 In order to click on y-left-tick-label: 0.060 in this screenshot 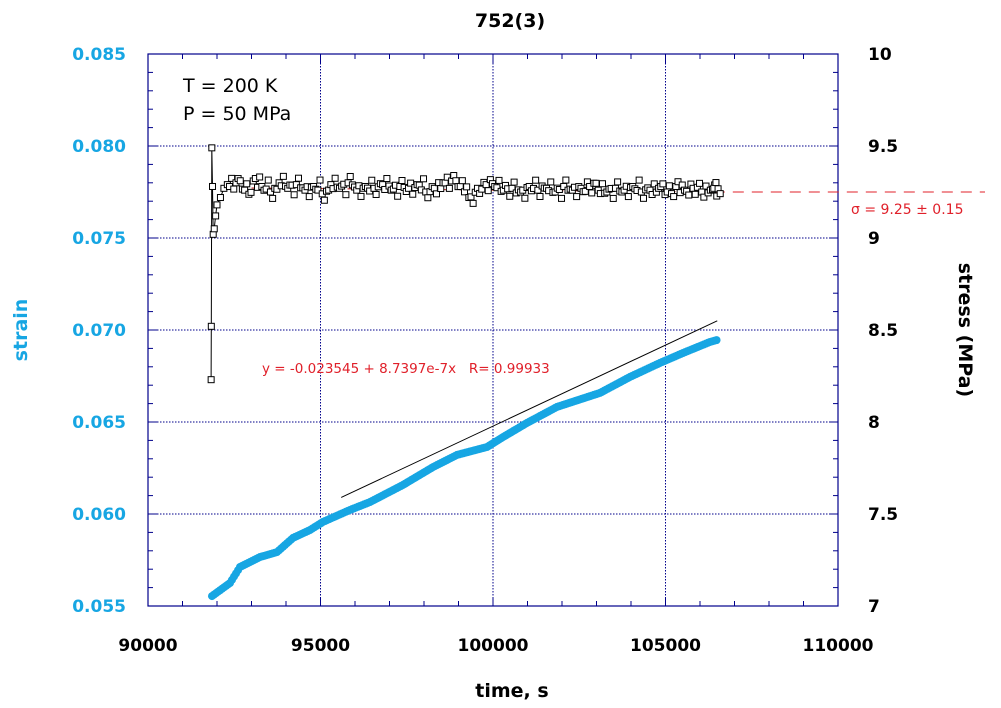, I will do `click(99, 515)`.